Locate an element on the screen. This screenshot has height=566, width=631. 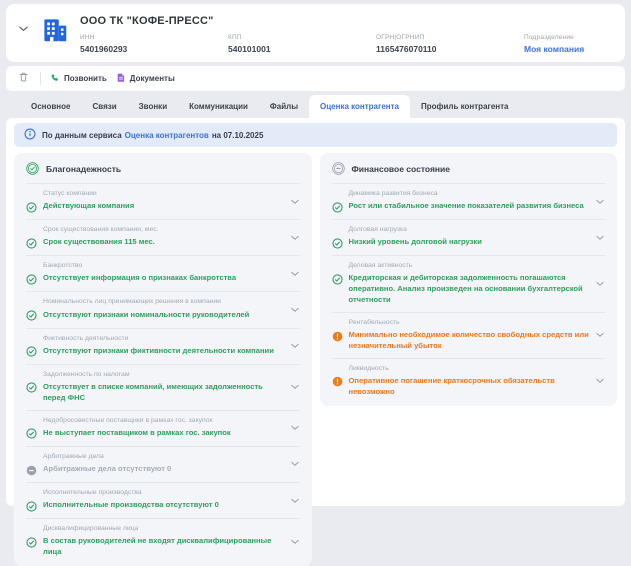
assessment-item-label: Долговая нагрузка is located at coordinates (377, 230).